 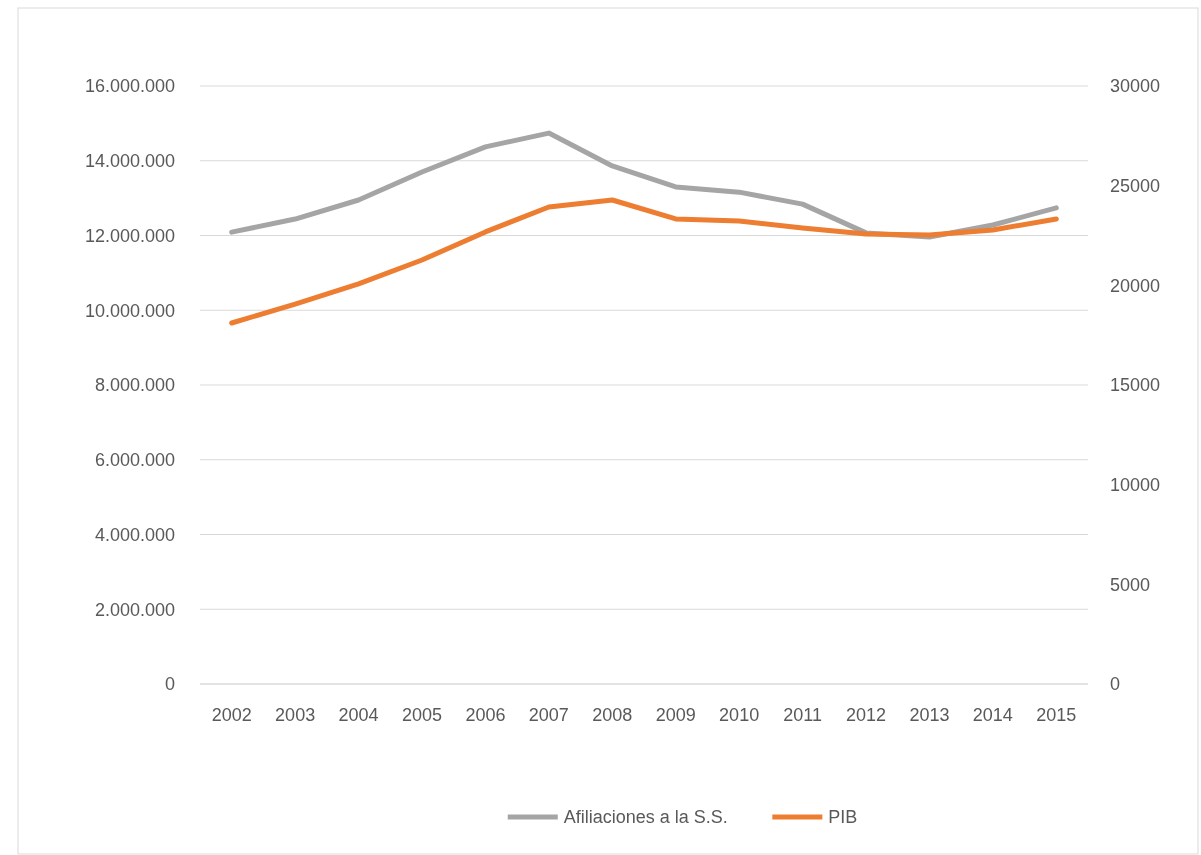 What do you see at coordinates (675, 715) in the screenshot?
I see `x-tick-label: 2009` at bounding box center [675, 715].